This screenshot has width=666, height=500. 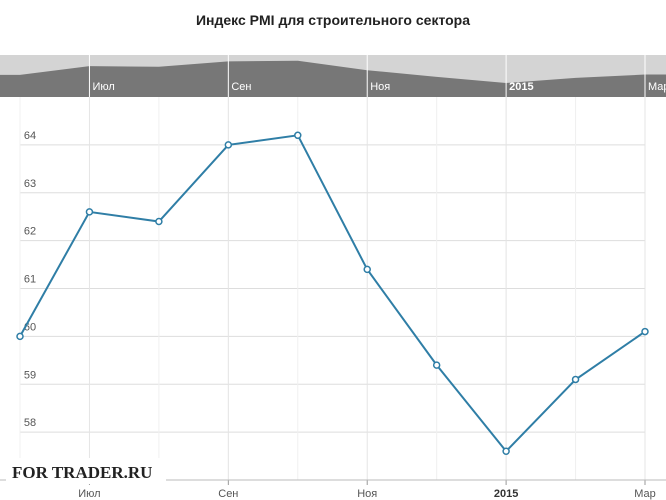 What do you see at coordinates (30, 375) in the screenshot?
I see `y-tick-label: 59` at bounding box center [30, 375].